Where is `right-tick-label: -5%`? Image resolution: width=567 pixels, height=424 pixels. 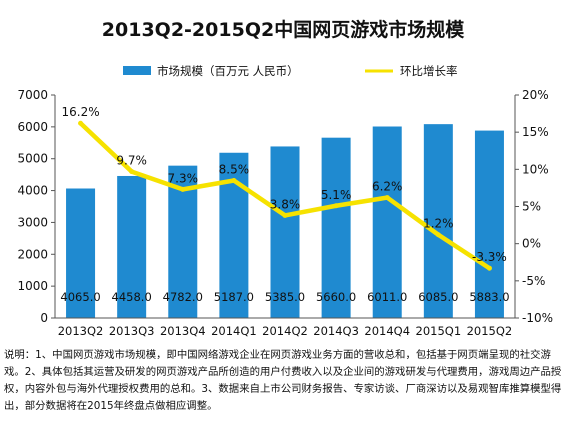
right-tick-label: -5% is located at coordinates (533, 281).